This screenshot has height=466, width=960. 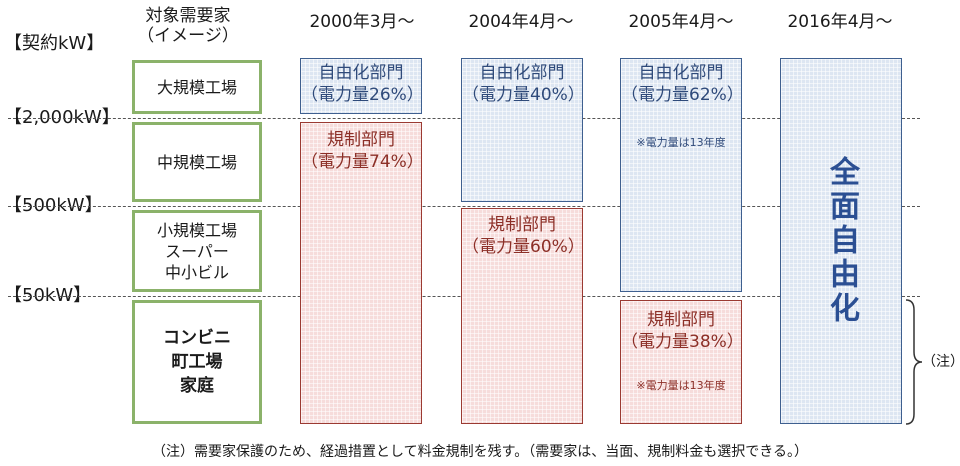 I want to click on category-large-factory: 大規模工場, so click(x=197, y=87).